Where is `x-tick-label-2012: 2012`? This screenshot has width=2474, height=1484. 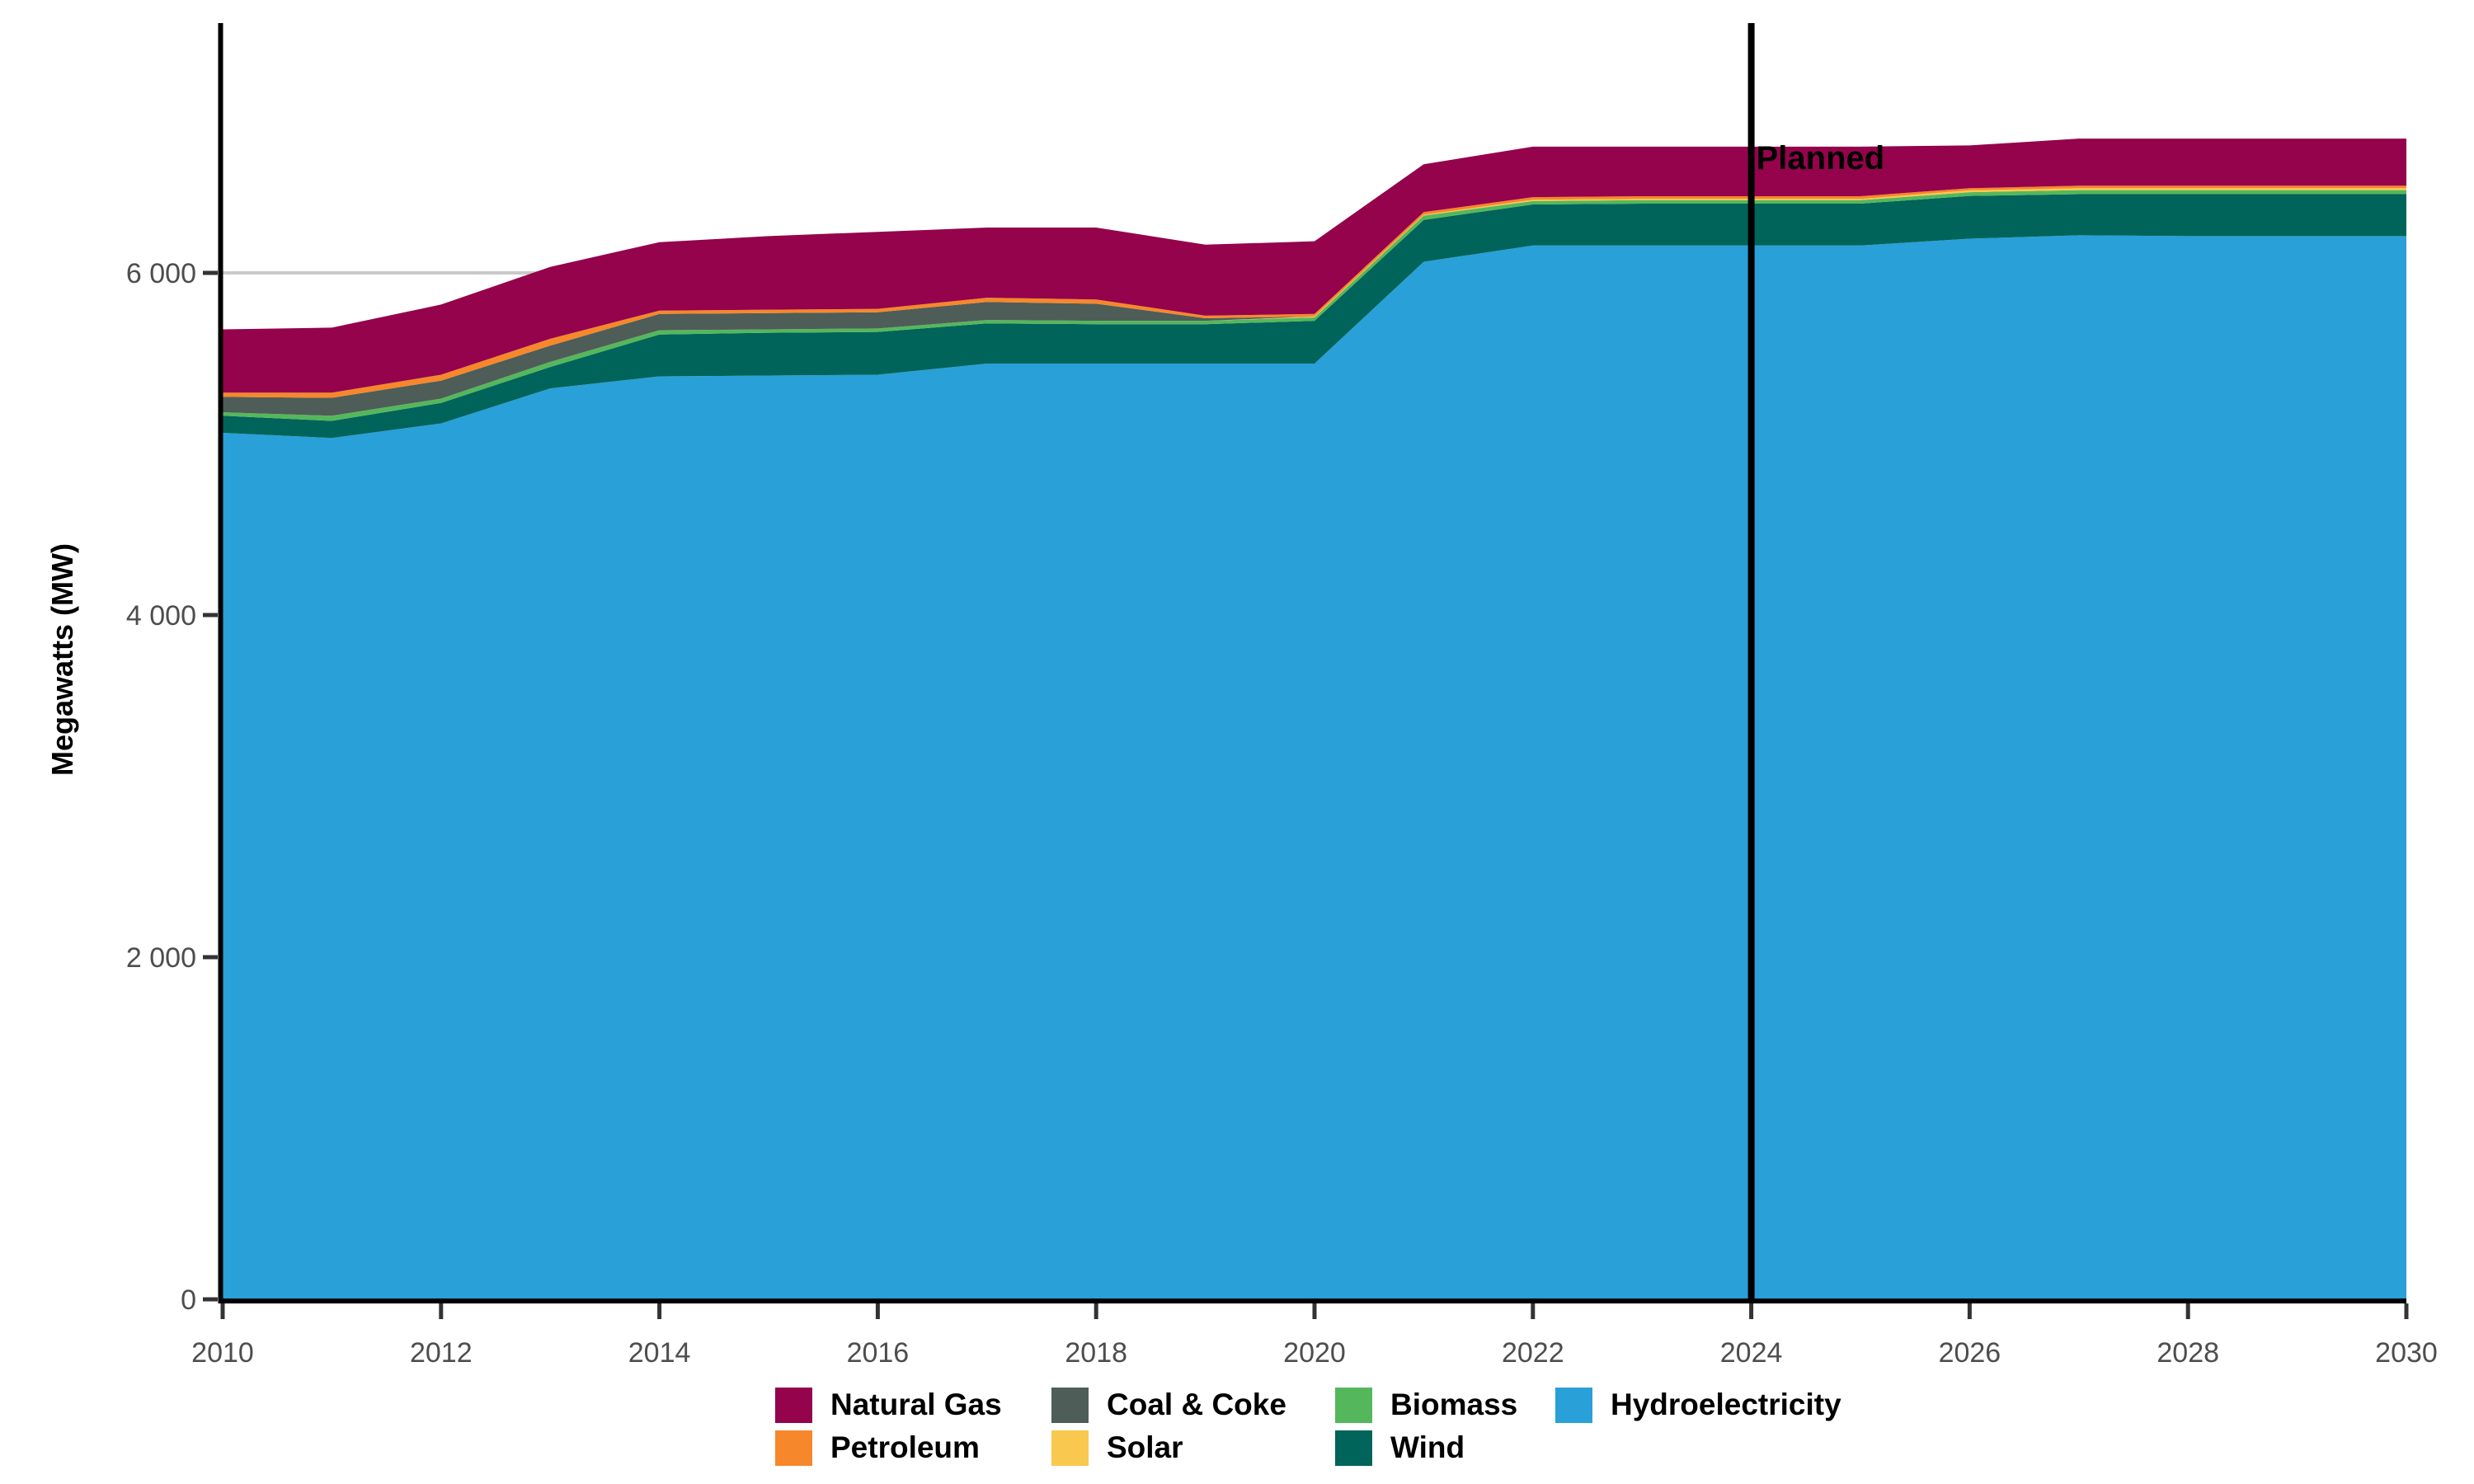
x-tick-label-2012: 2012 is located at coordinates (441, 1353).